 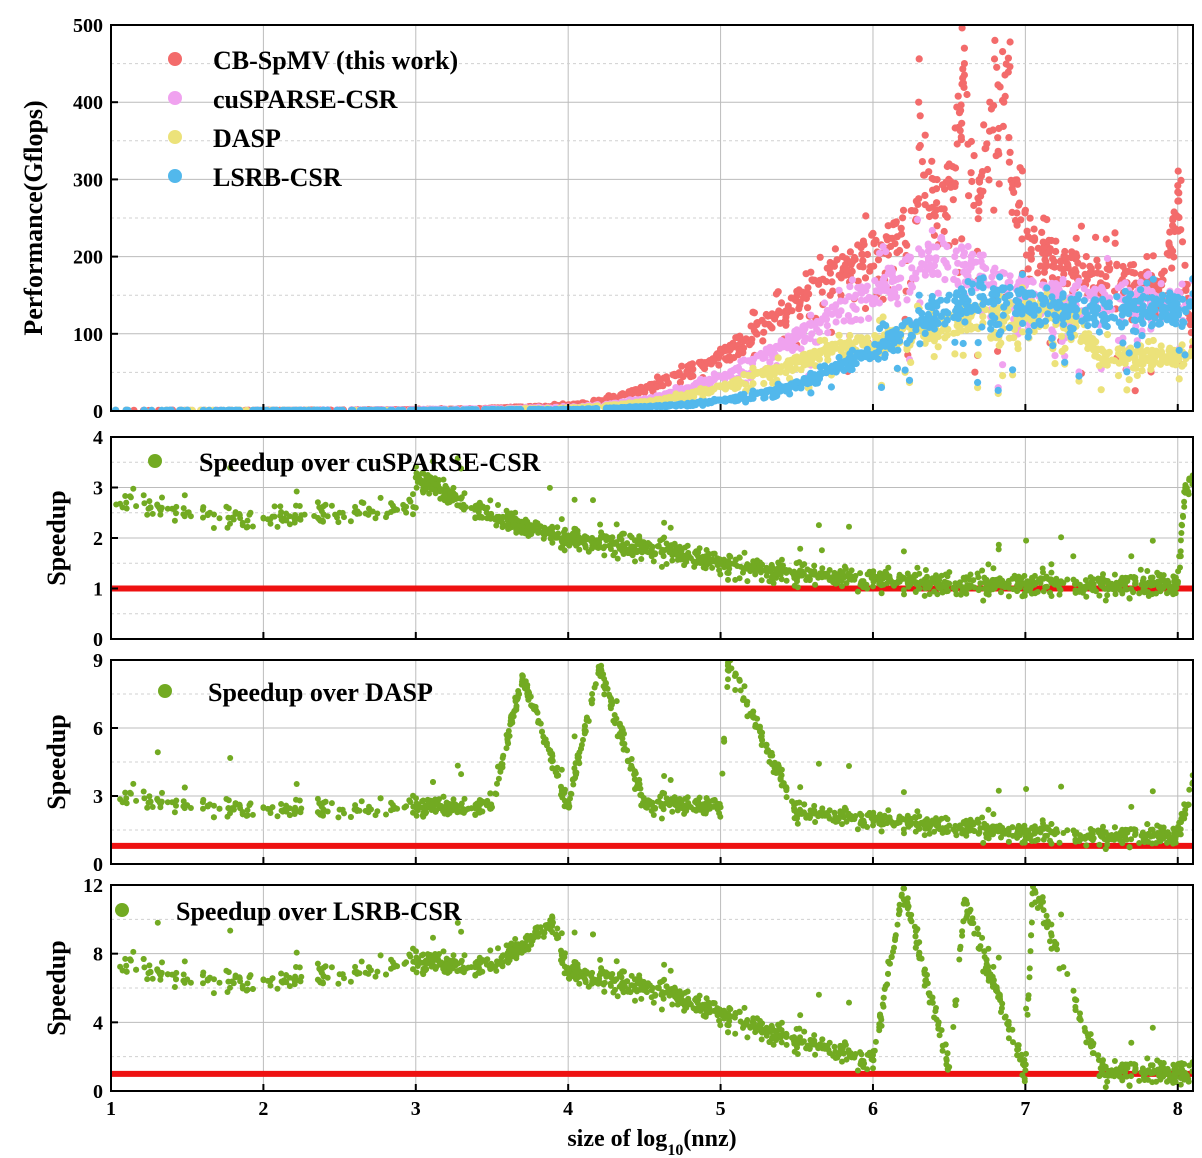 I want to click on legend-label: cuSPARSE-CSR, so click(x=305, y=99).